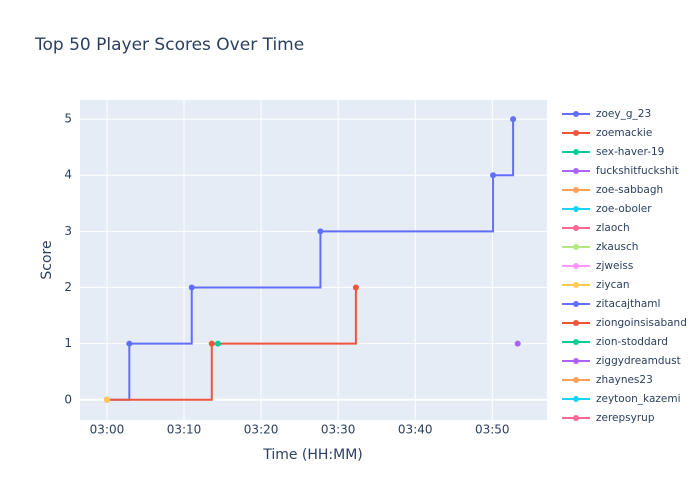 The width and height of the screenshot is (700, 500). Describe the element at coordinates (68, 399) in the screenshot. I see `y-tick-label: 0` at that location.